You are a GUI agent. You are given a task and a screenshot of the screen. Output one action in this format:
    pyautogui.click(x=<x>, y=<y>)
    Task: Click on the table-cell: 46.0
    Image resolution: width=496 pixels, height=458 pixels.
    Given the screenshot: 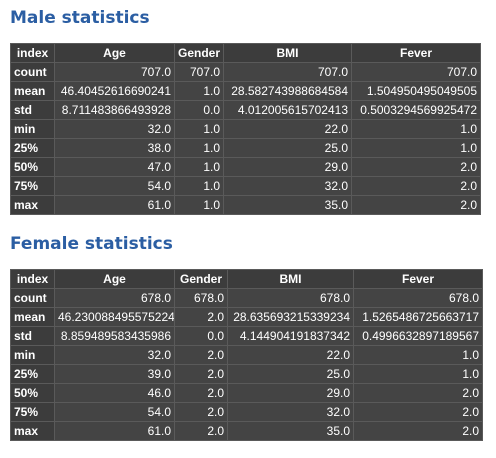 What is the action you would take?
    pyautogui.click(x=114, y=393)
    